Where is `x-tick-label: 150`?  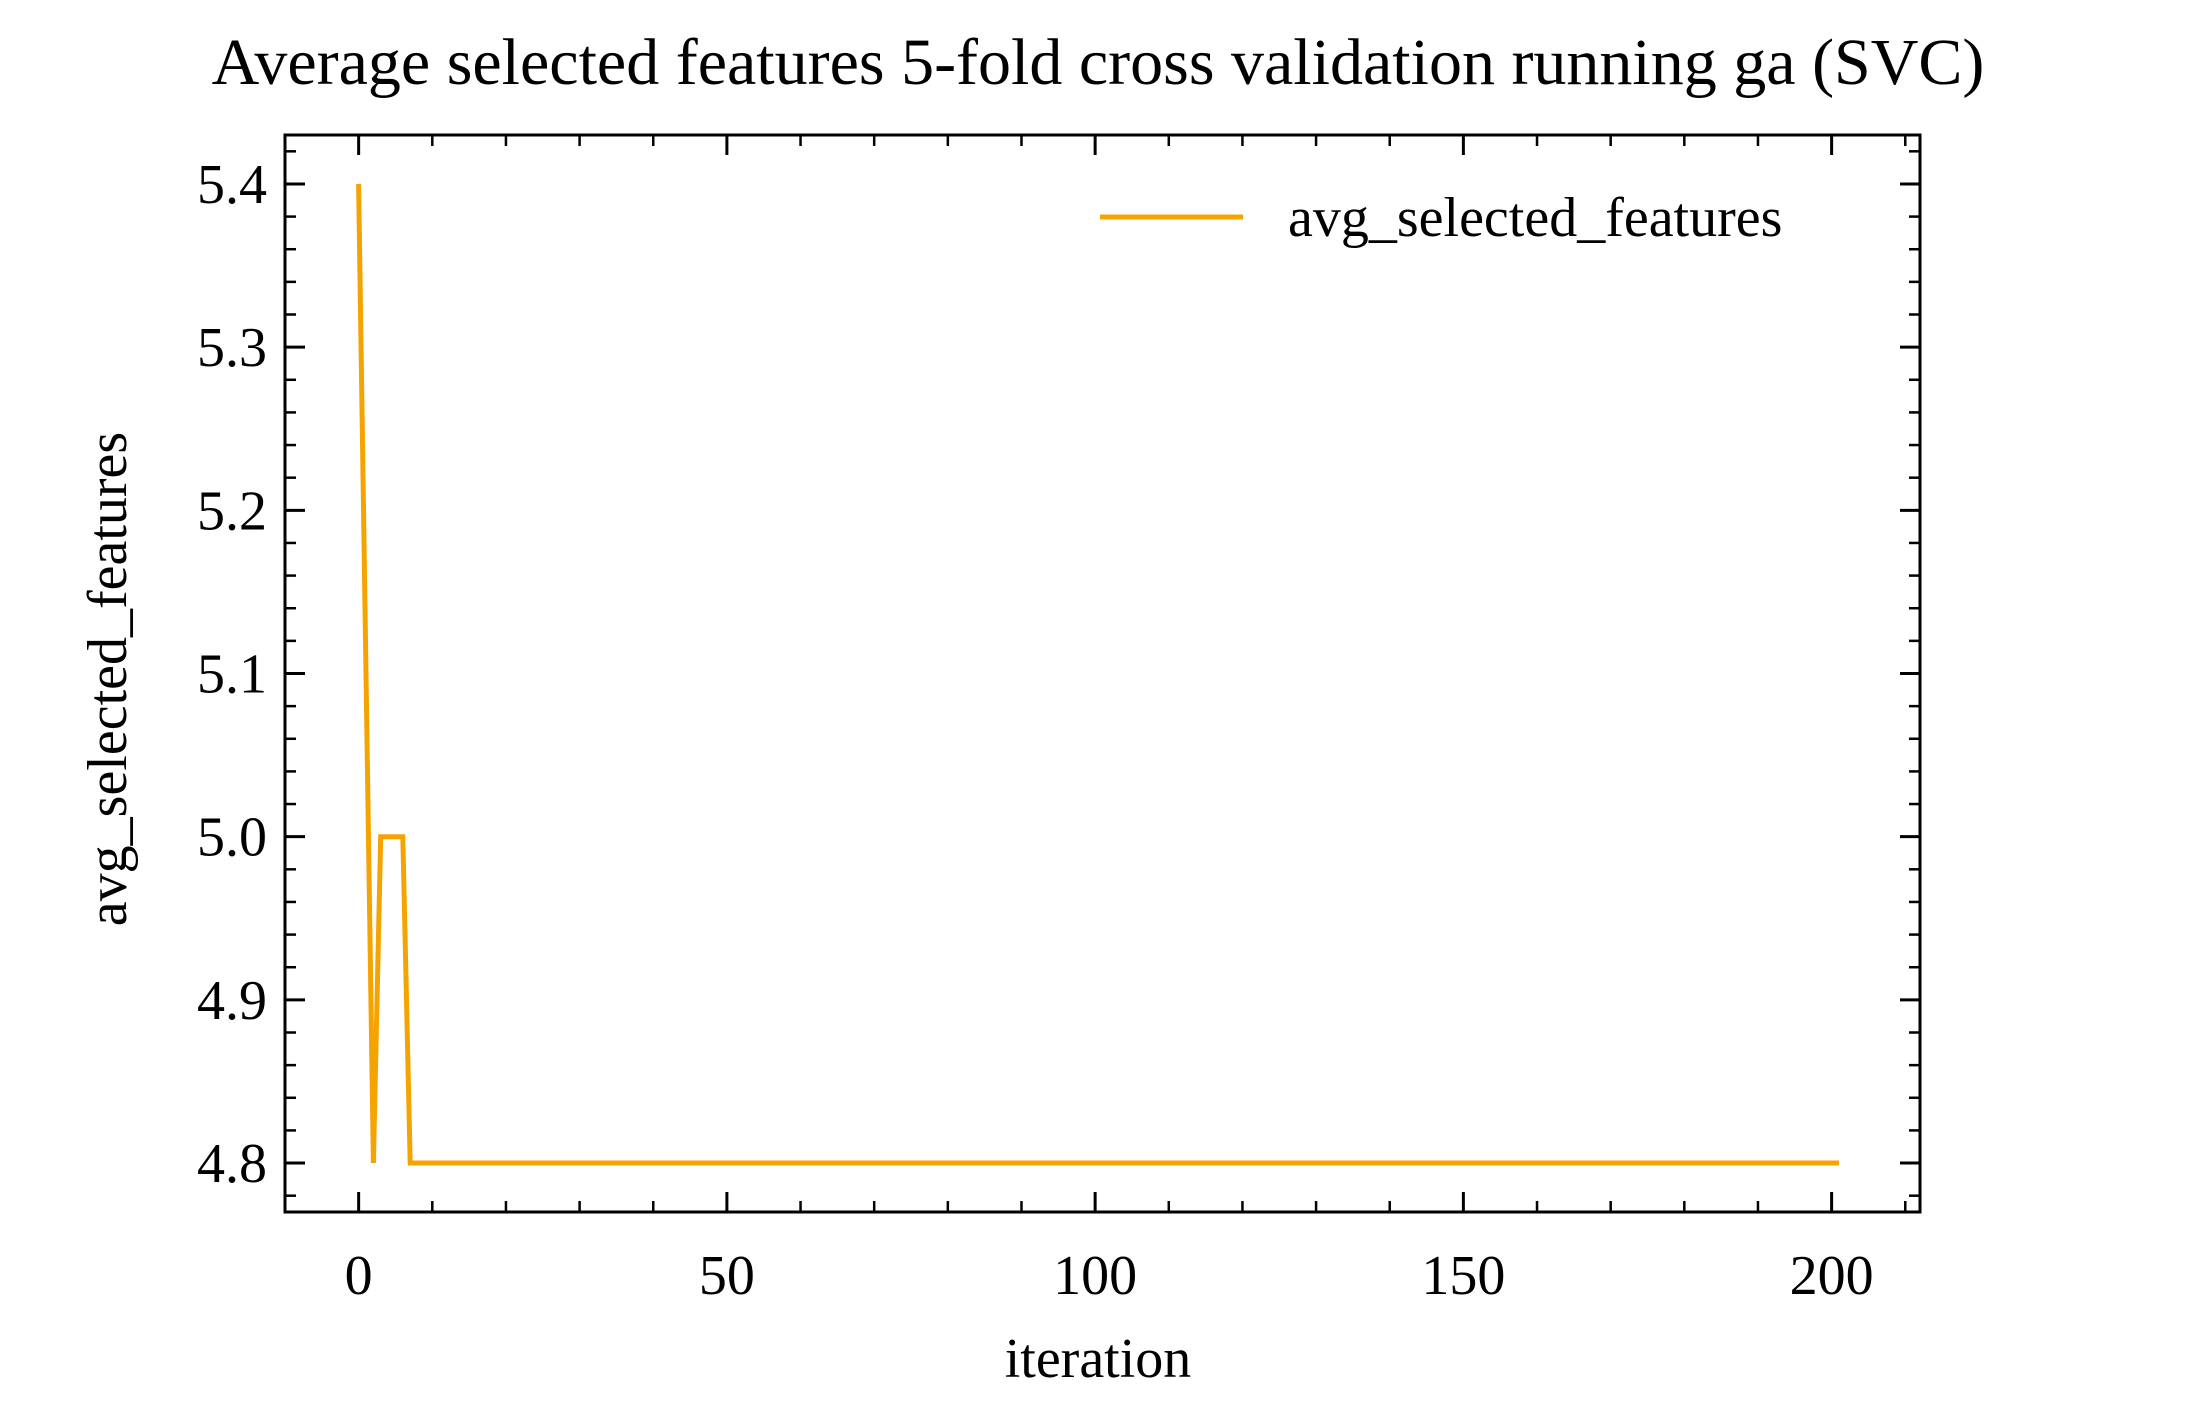 x-tick-label: 150 is located at coordinates (1463, 1276).